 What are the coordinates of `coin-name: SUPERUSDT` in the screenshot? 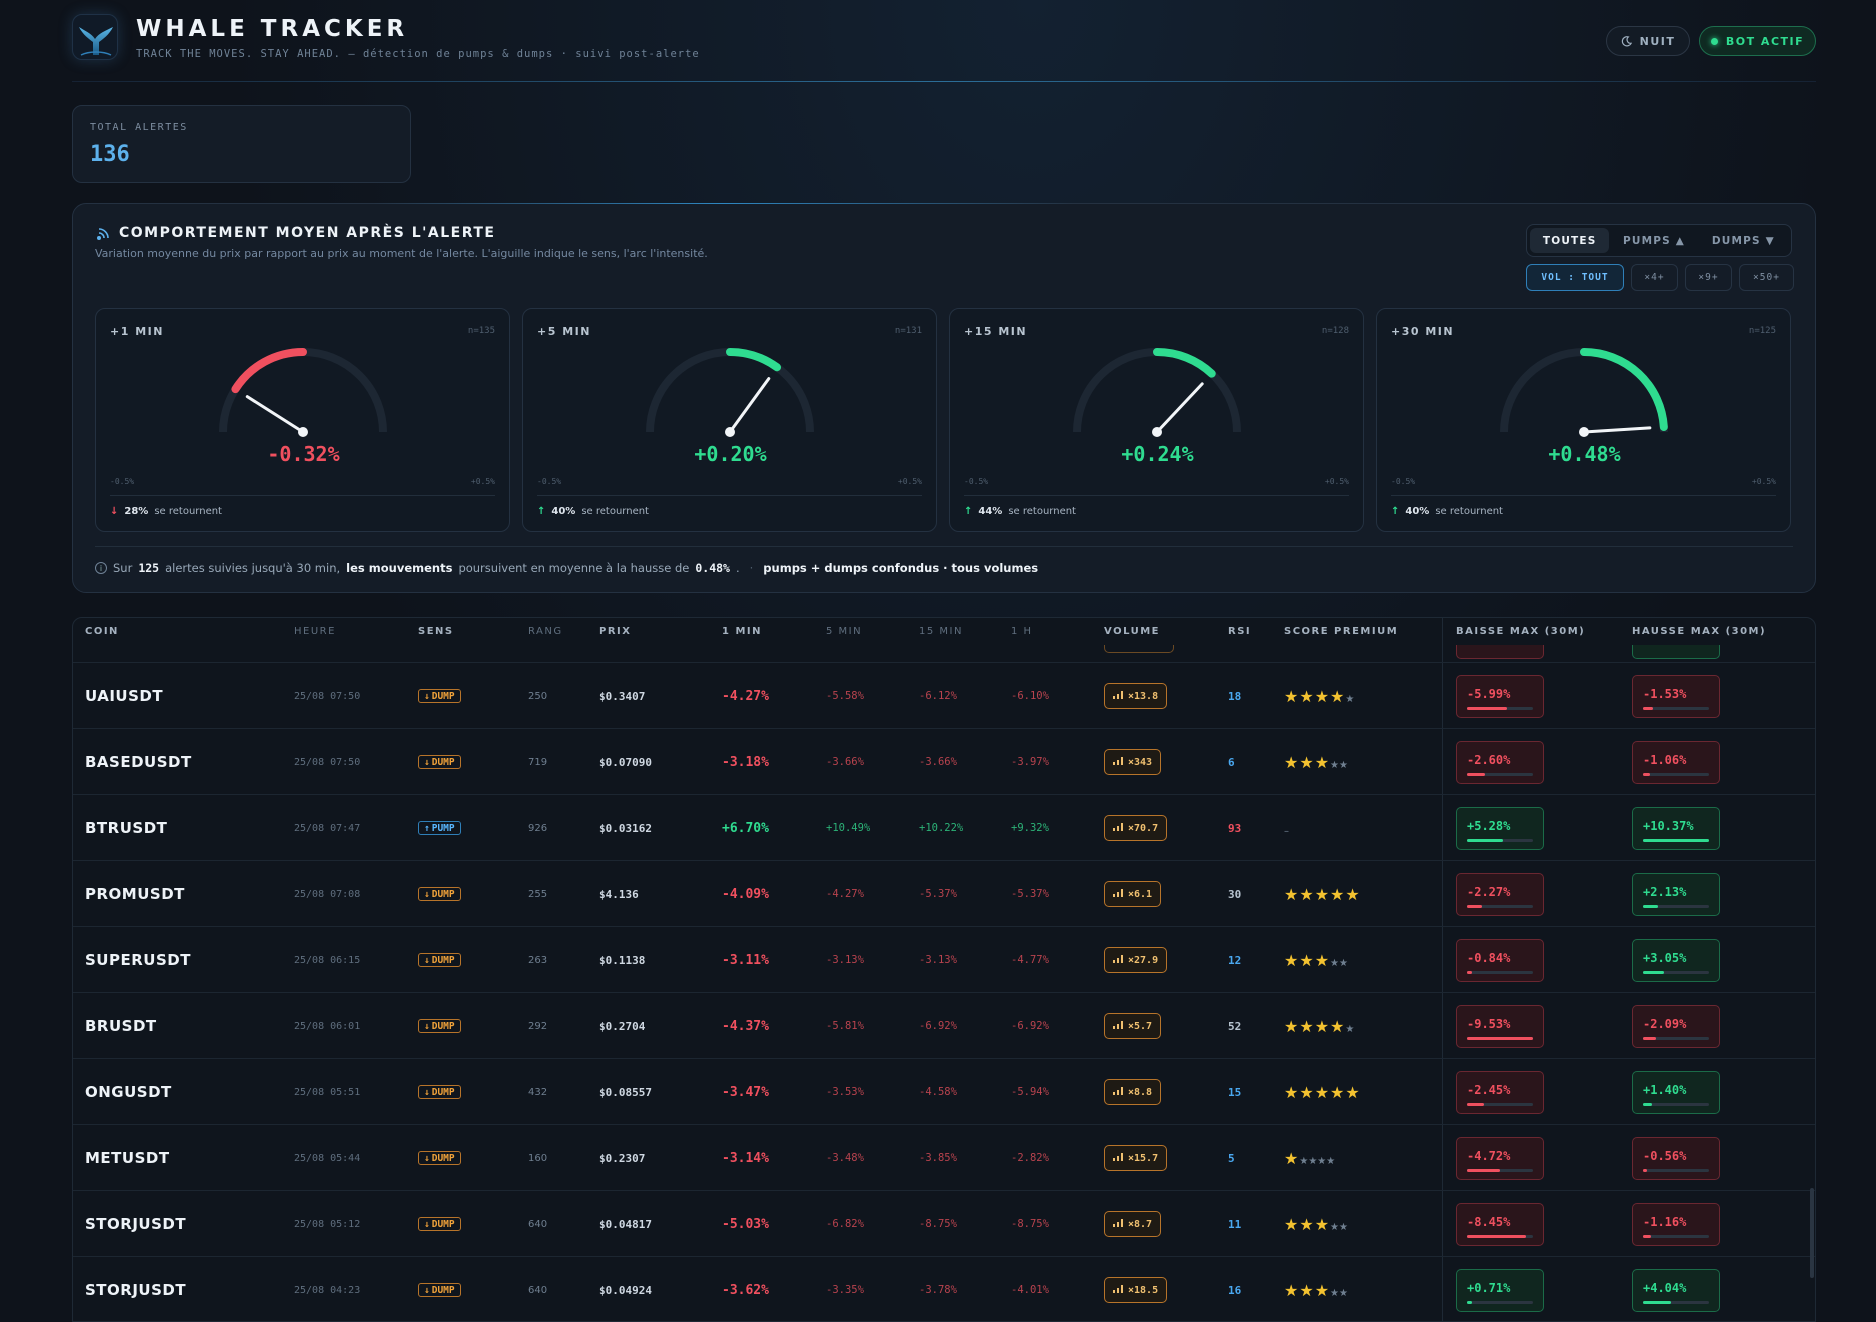 It's located at (138, 960).